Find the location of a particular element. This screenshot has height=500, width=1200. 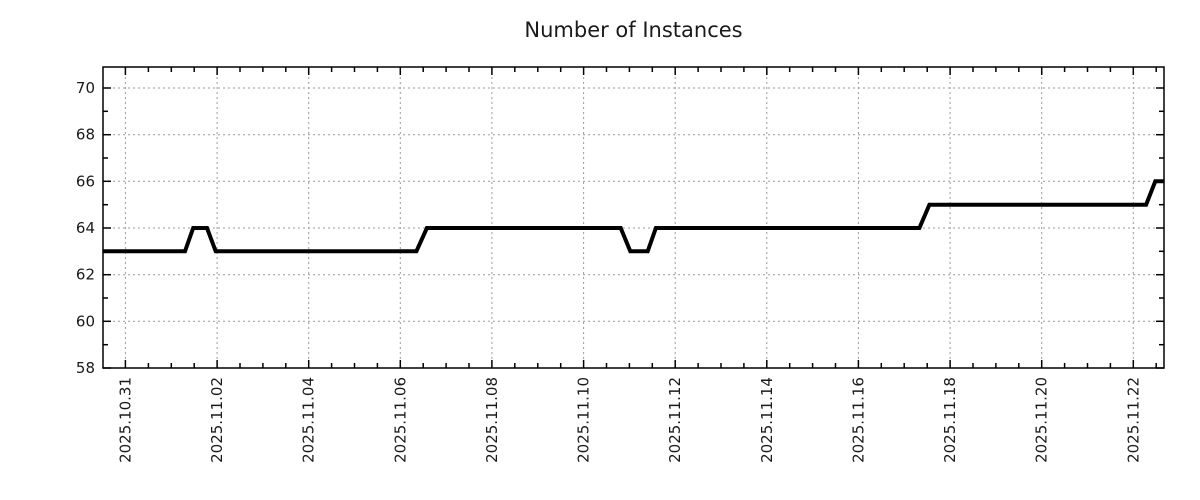

x-tick-label: 2025.11.16 is located at coordinates (858, 420).